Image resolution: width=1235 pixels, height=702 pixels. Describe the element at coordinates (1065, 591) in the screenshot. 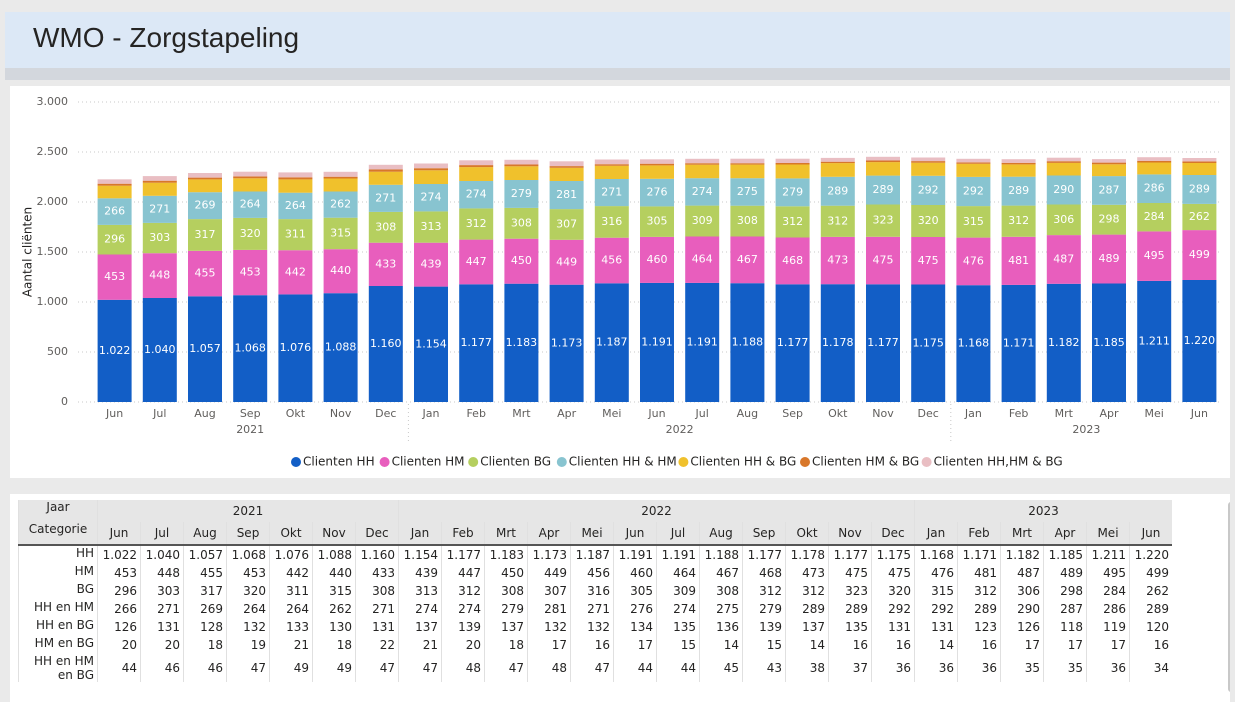

I see `table-cell: 298` at that location.